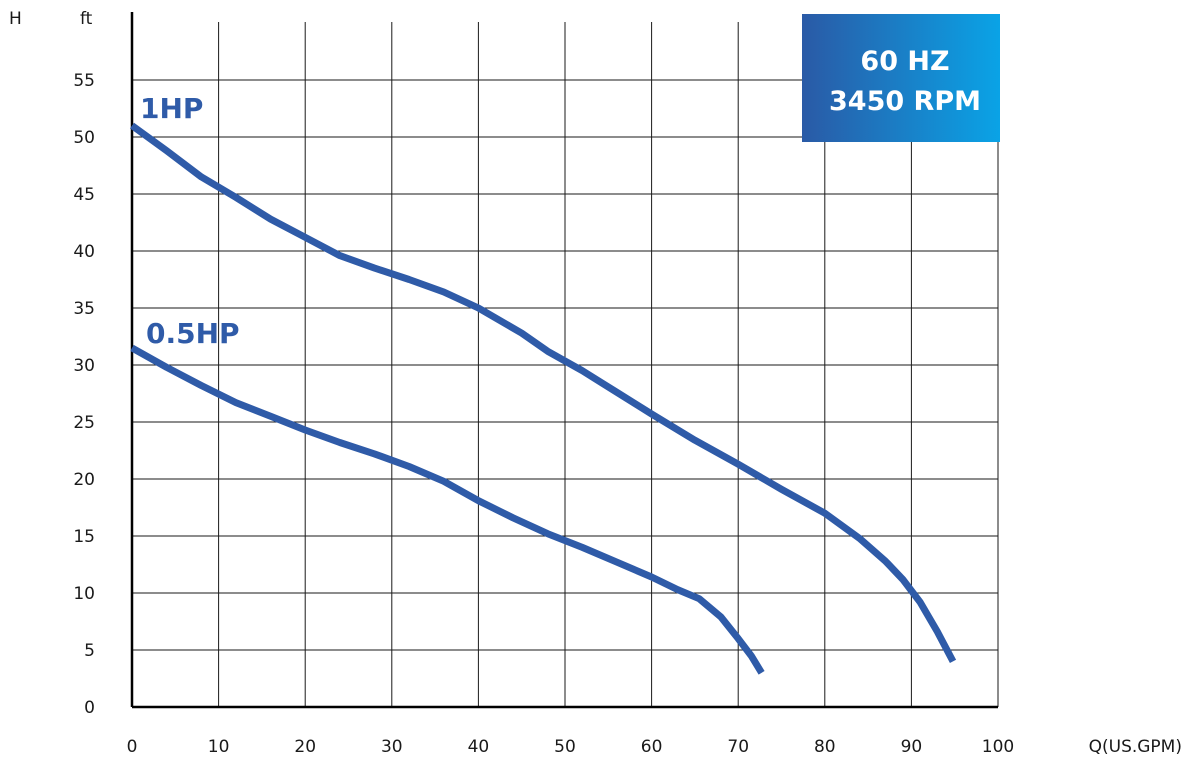 This screenshot has width=1189, height=760. Describe the element at coordinates (998, 747) in the screenshot. I see `x-tick-label-100: 100` at that location.